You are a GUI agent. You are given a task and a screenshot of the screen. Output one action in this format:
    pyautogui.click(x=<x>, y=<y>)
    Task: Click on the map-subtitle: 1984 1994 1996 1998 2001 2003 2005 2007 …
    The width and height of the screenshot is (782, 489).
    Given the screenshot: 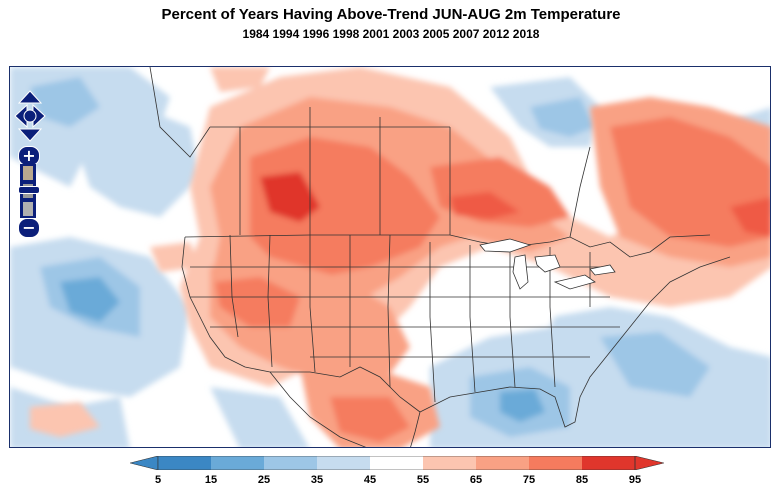 What is the action you would take?
    pyautogui.click(x=391, y=34)
    